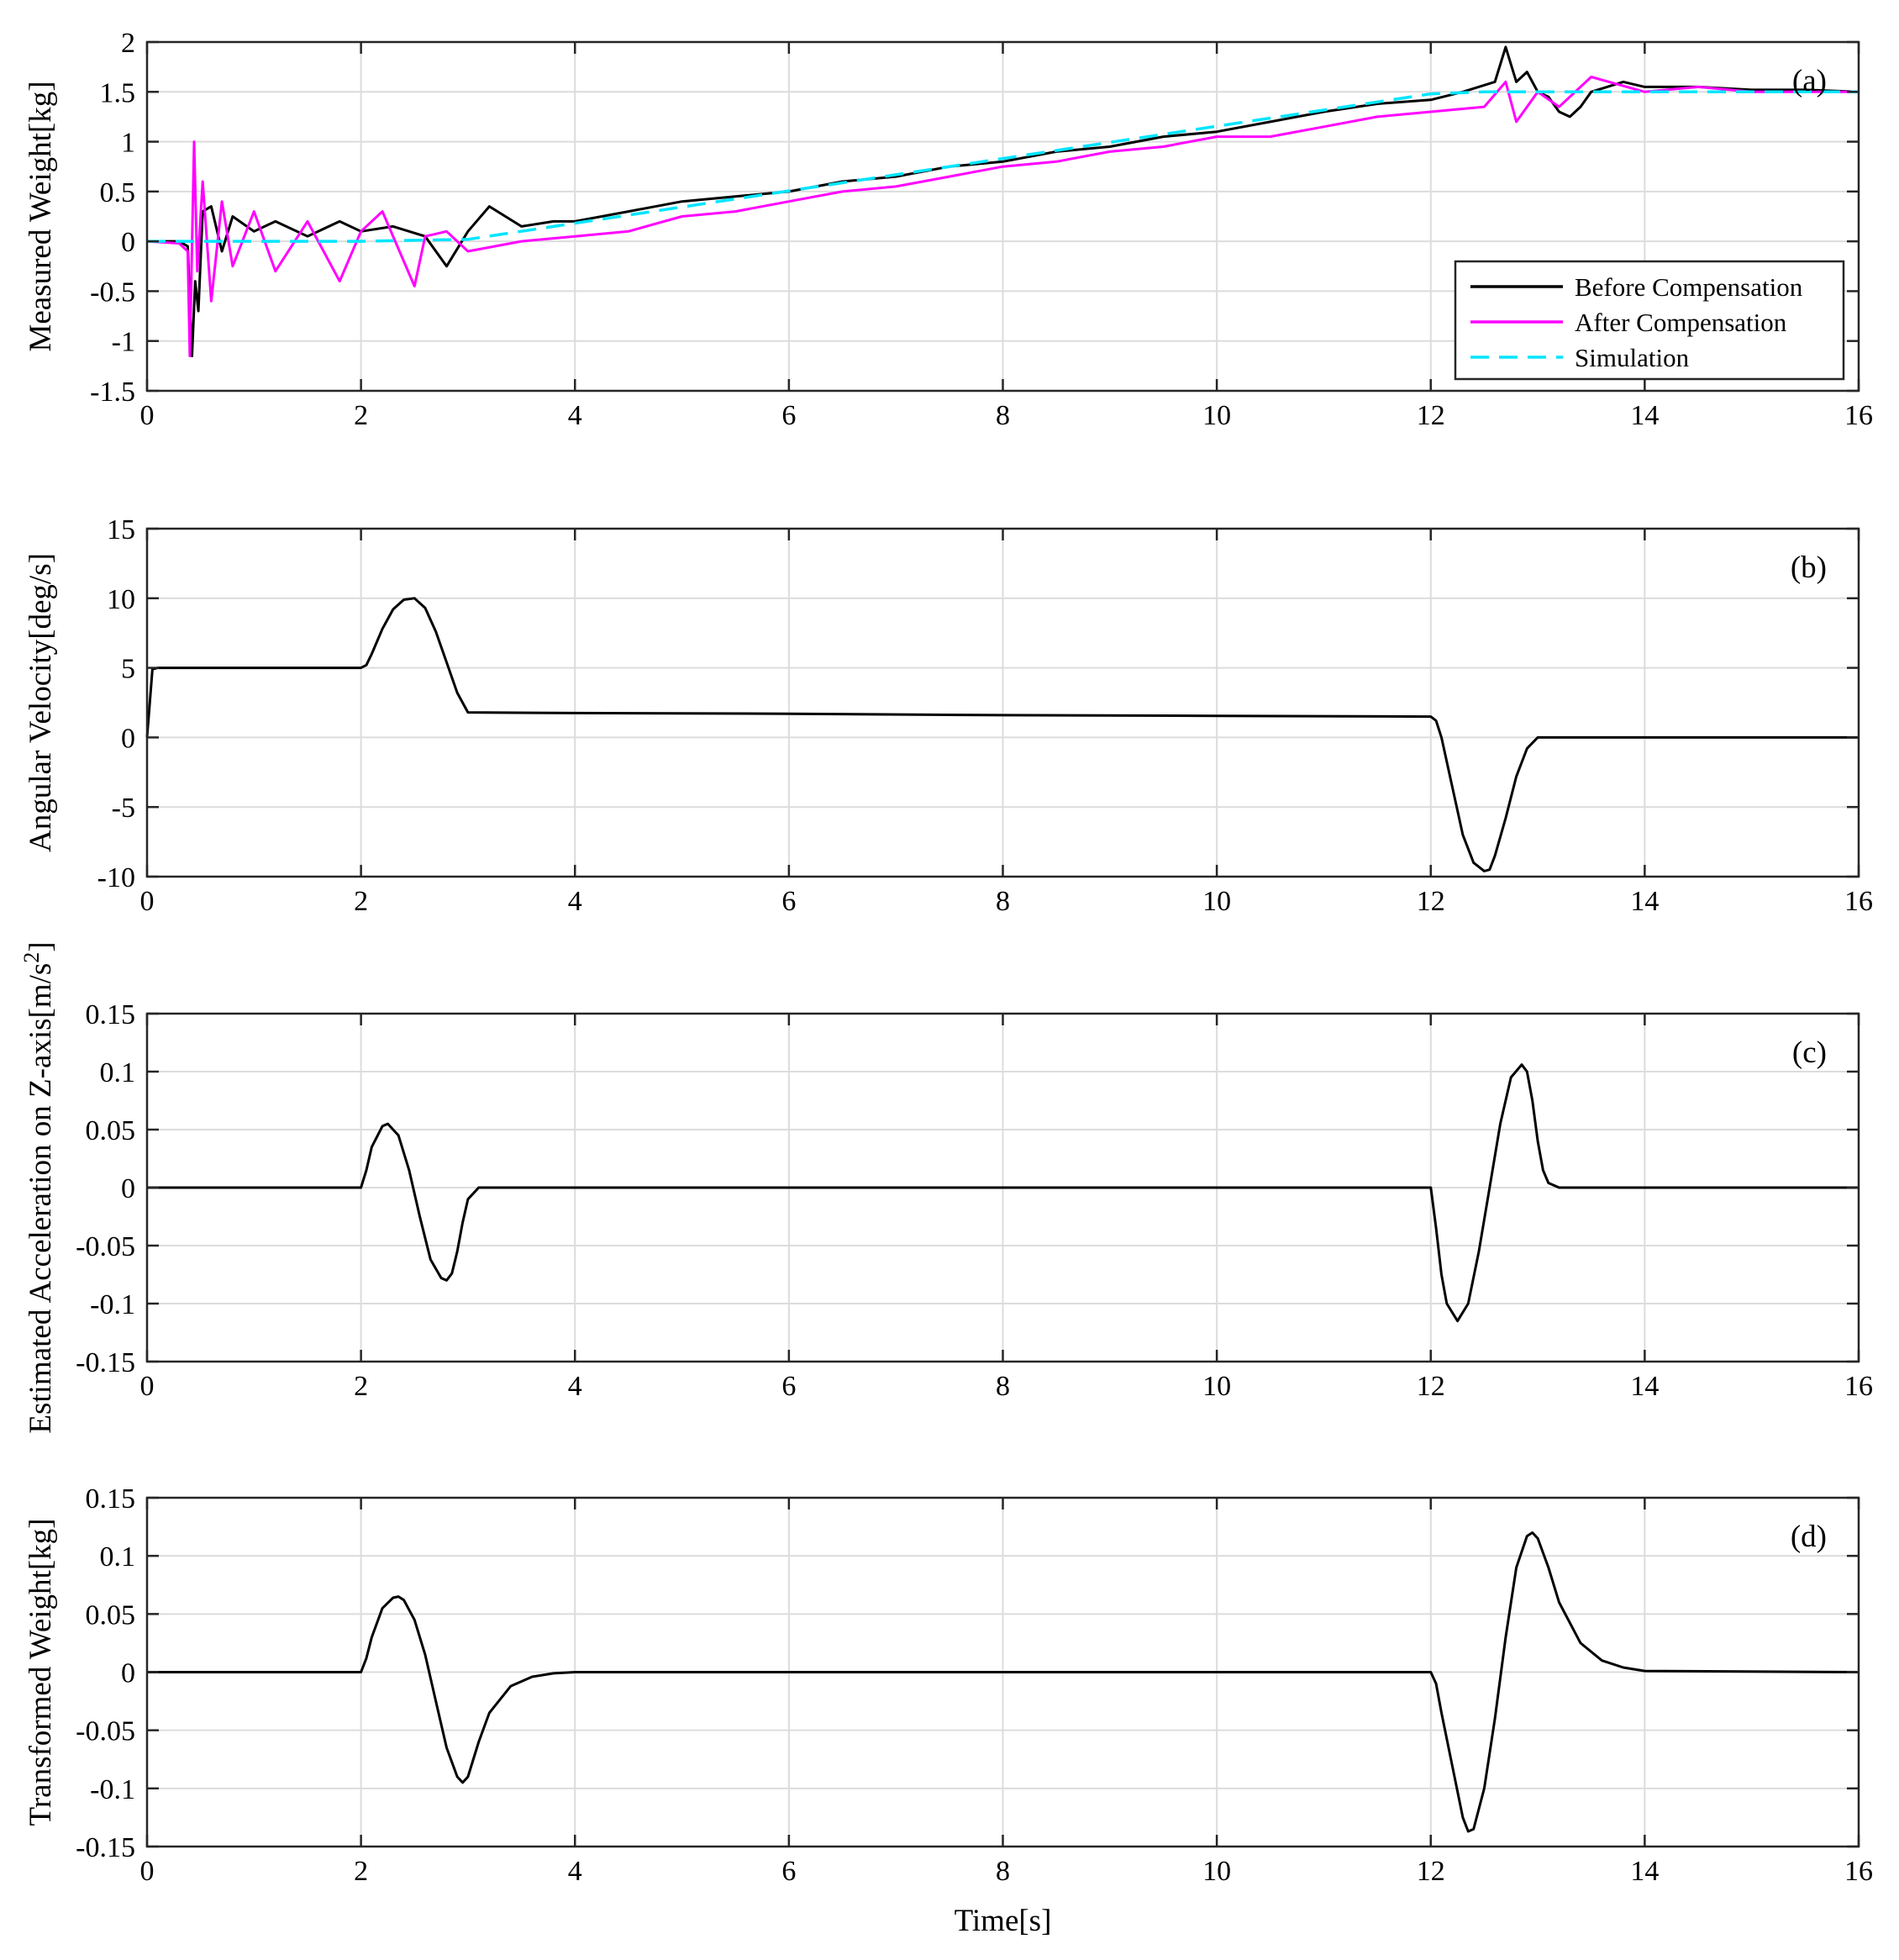 Image resolution: width=1899 pixels, height=1960 pixels. Describe the element at coordinates (41, 216) in the screenshot. I see `y-axis-label: Measured Weight[kg]` at that location.